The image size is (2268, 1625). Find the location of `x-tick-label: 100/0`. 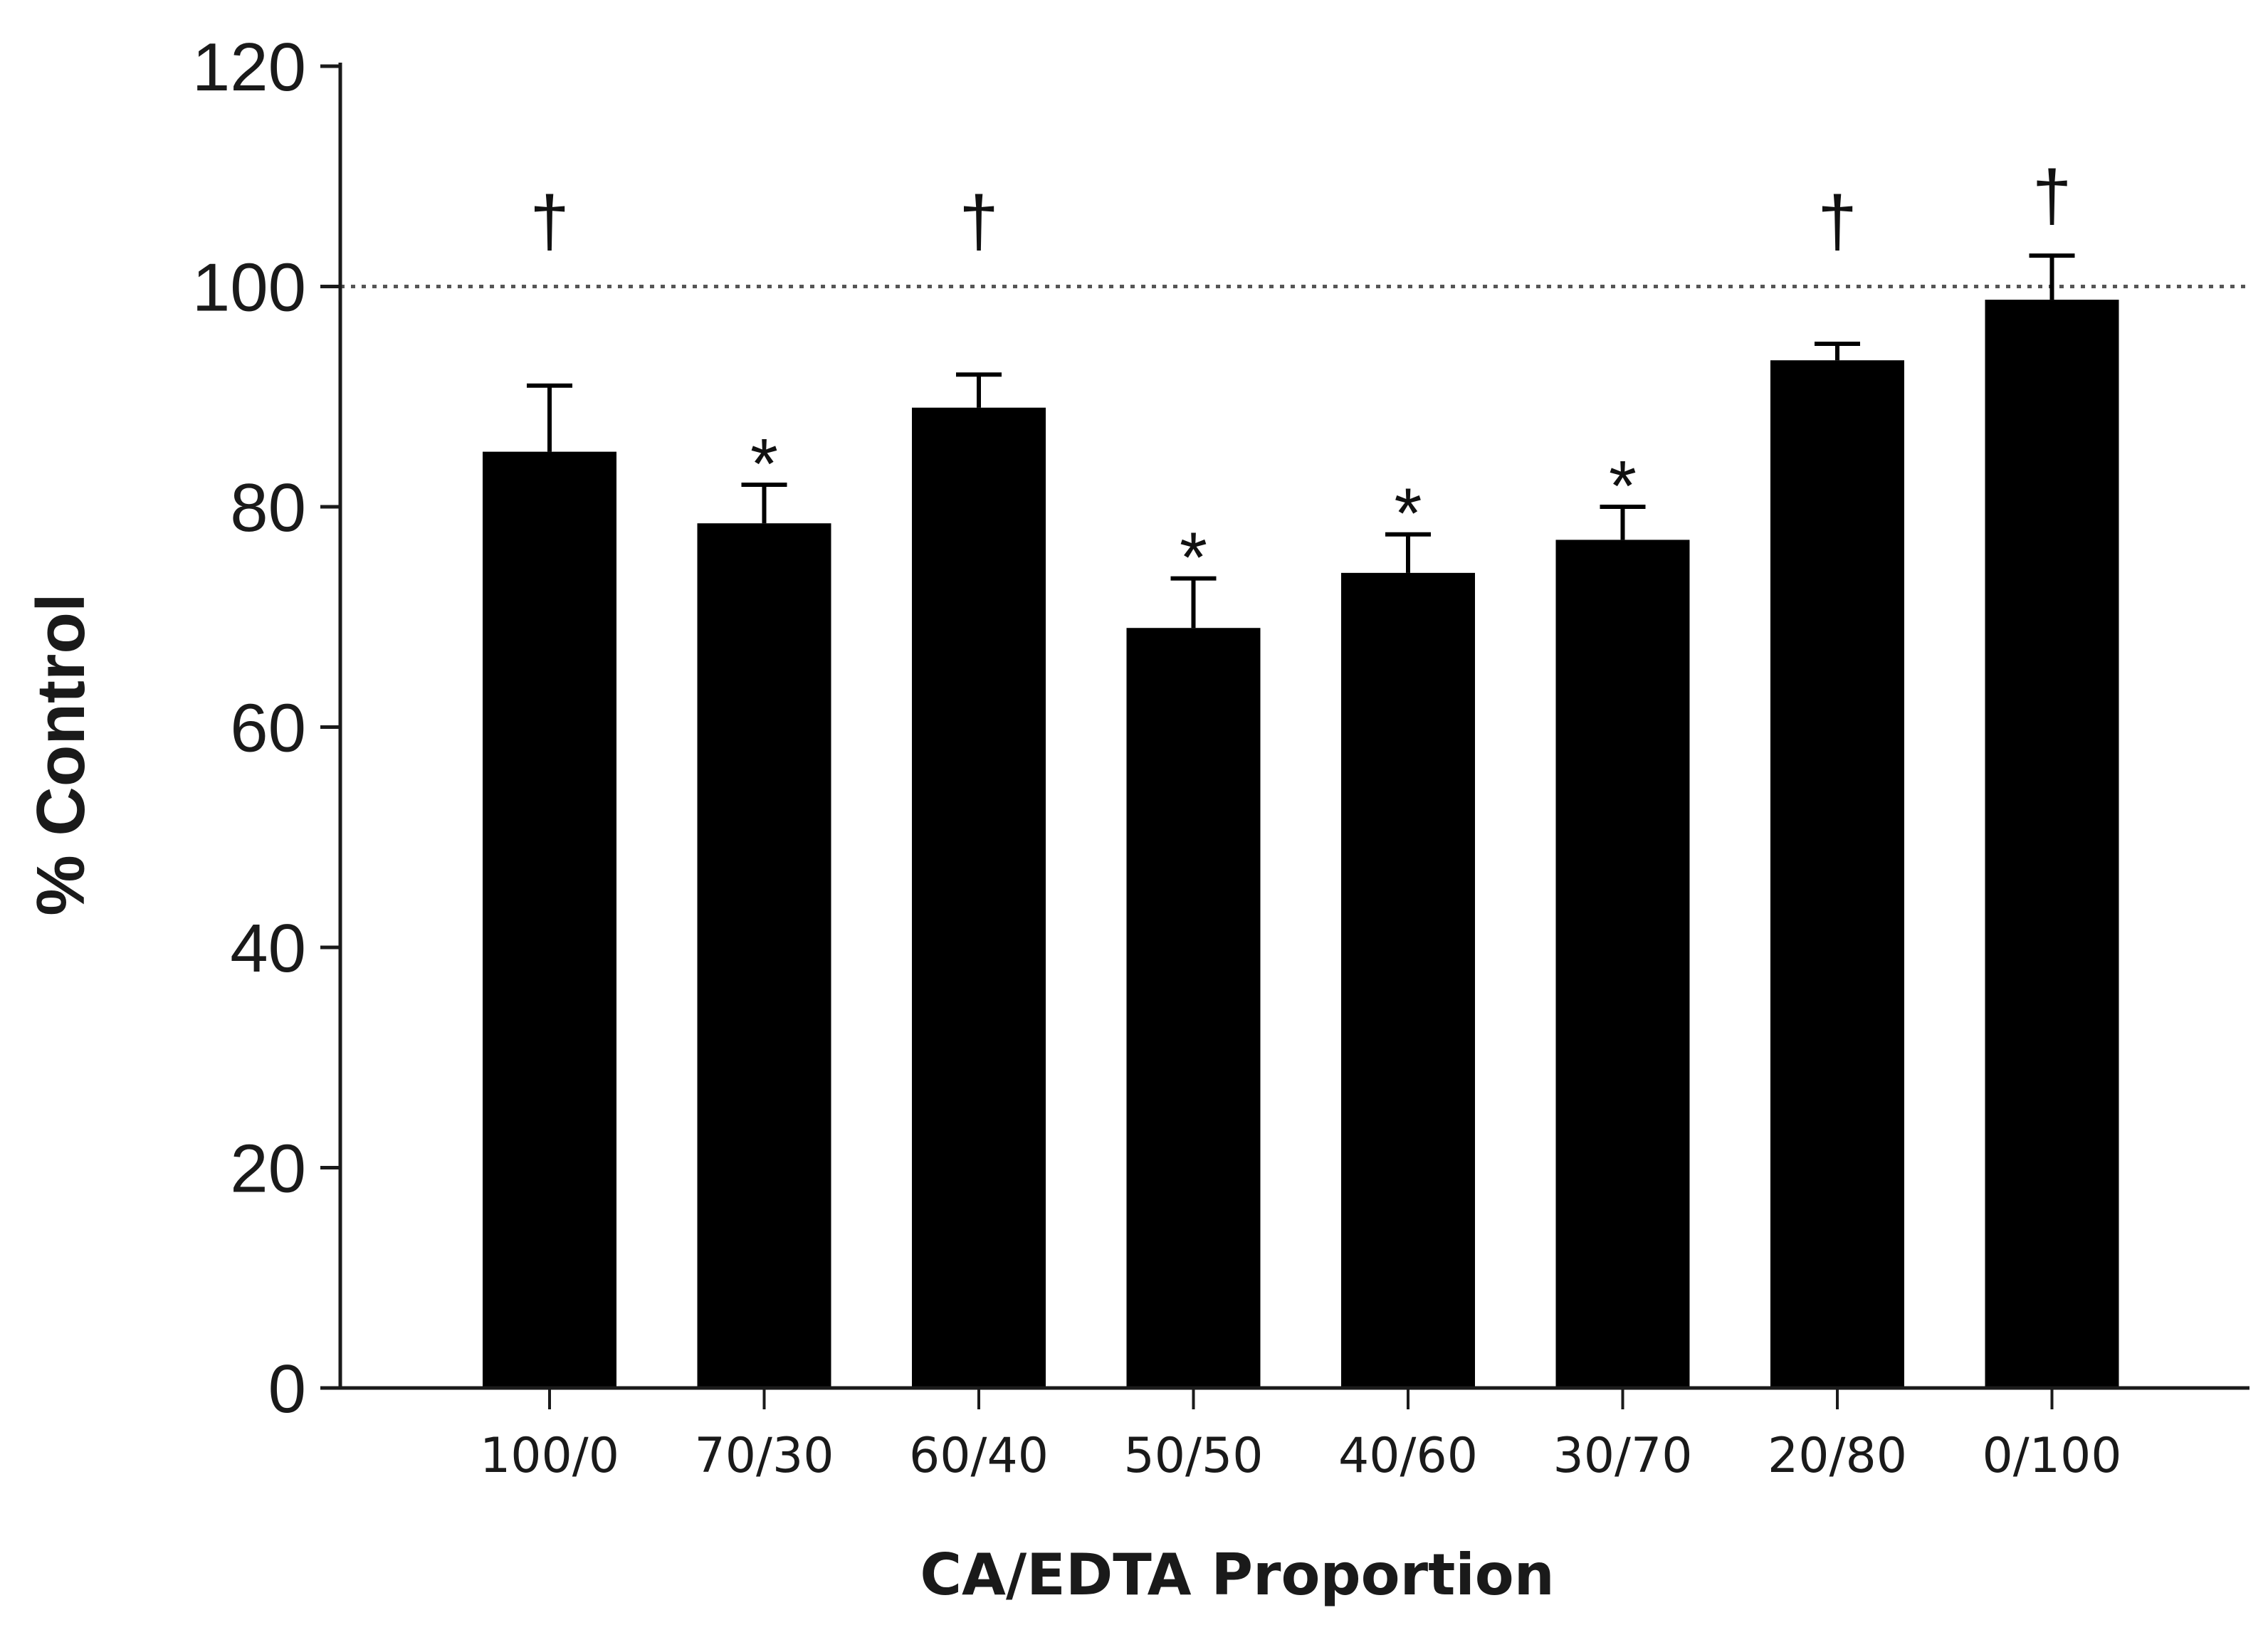

x-tick-label: 100/0 is located at coordinates (549, 1456).